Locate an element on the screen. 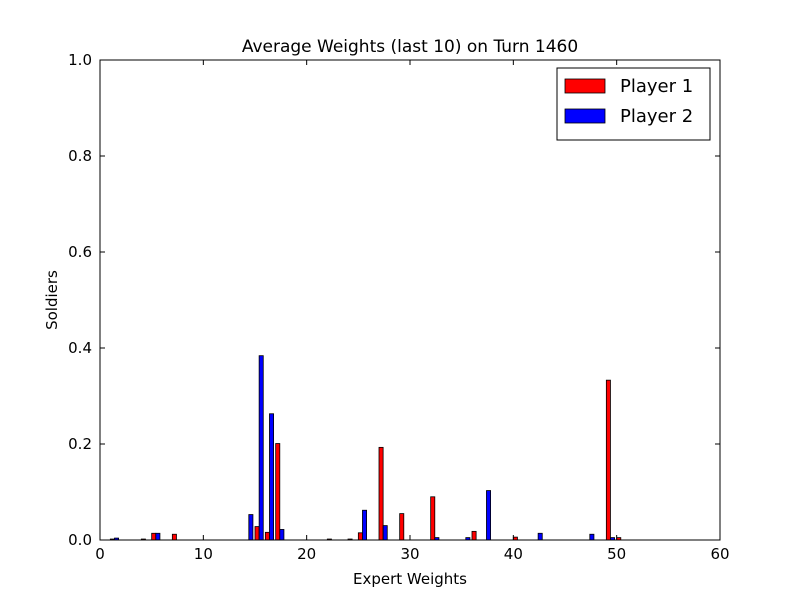 This screenshot has width=800, height=600. y-axis-label: Soldiers is located at coordinates (52, 300).